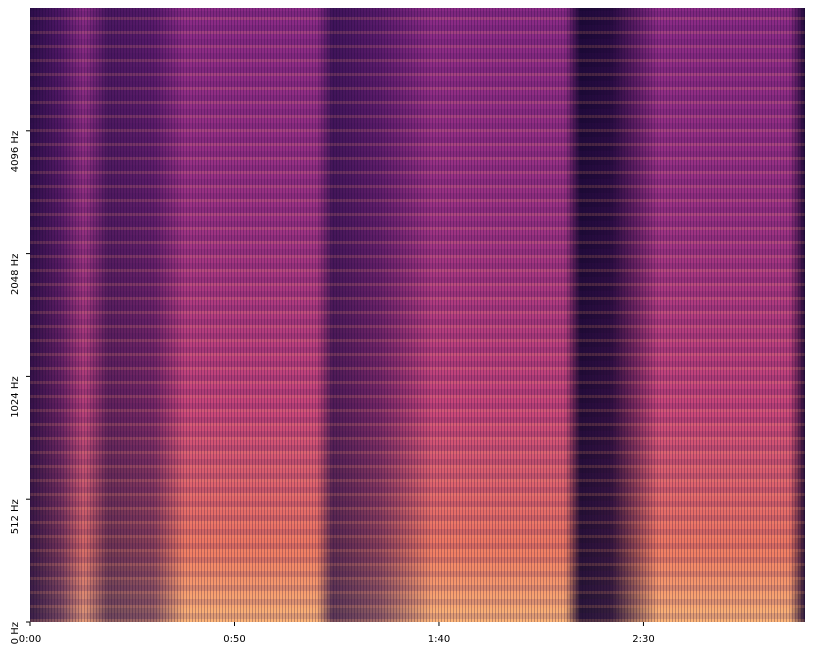 This screenshot has height=655, width=814. Describe the element at coordinates (30, 639) in the screenshot. I see `x-tick-label: 0:00` at that location.